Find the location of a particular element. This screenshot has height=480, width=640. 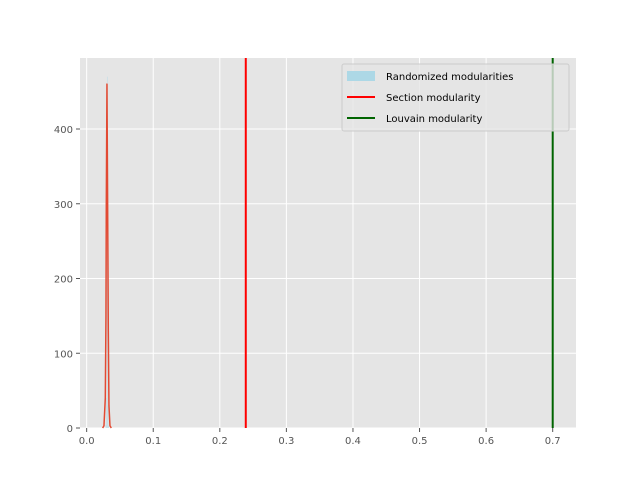

y-tick-label: 0 is located at coordinates (70, 429).